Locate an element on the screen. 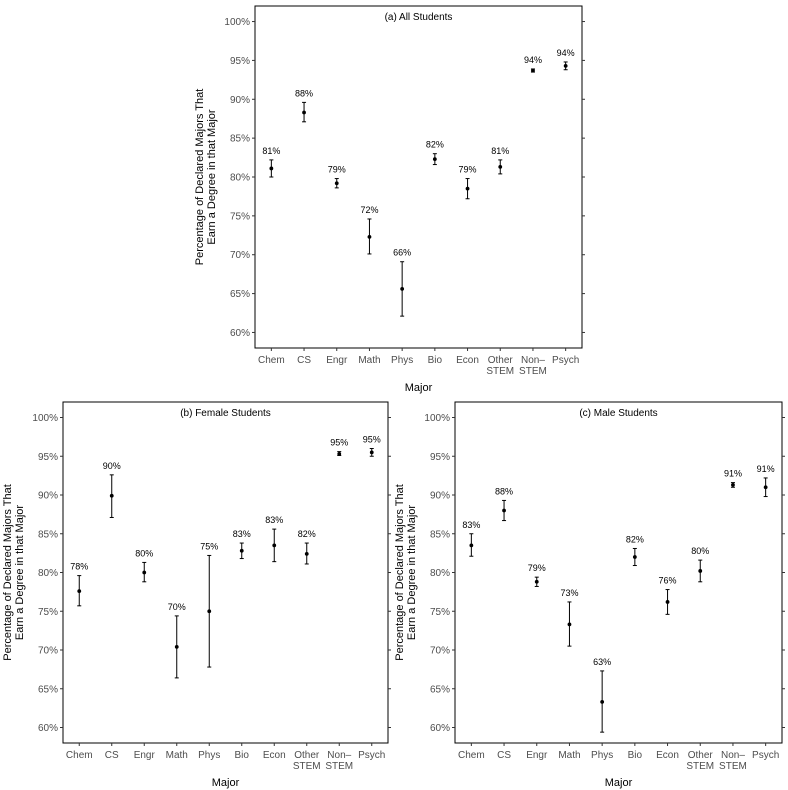  panel-title: (b) Female Students is located at coordinates (225, 413).